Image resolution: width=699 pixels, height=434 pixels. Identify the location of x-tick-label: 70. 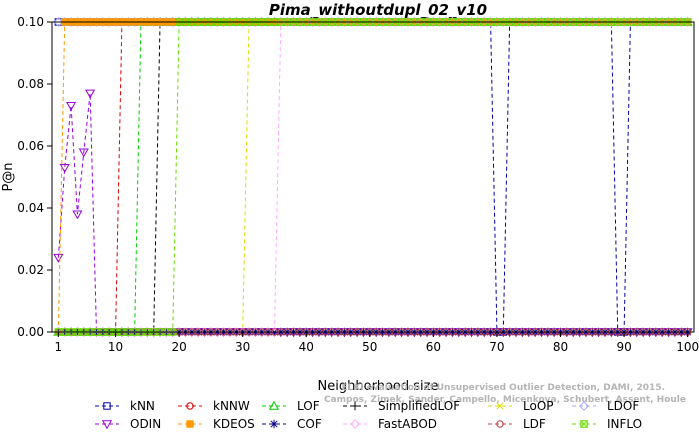
(496, 347).